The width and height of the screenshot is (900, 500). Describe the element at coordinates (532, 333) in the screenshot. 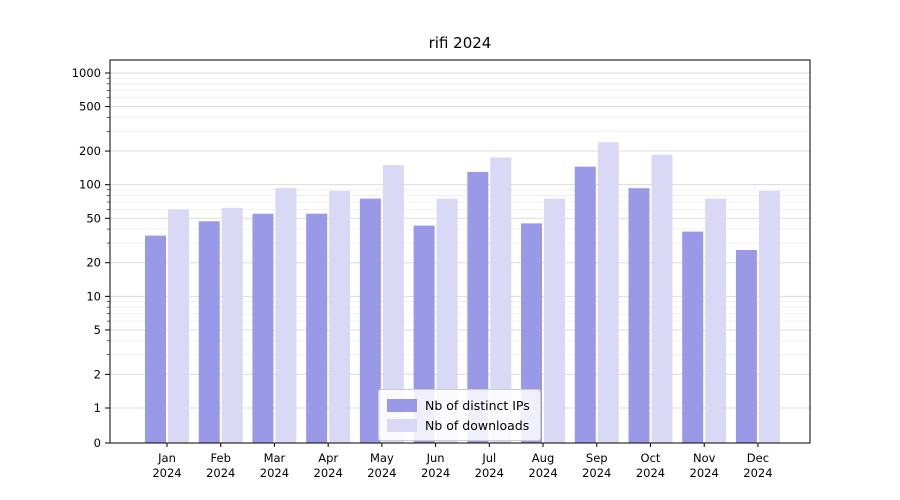

I see `bar-distinct-ips-aug` at that location.